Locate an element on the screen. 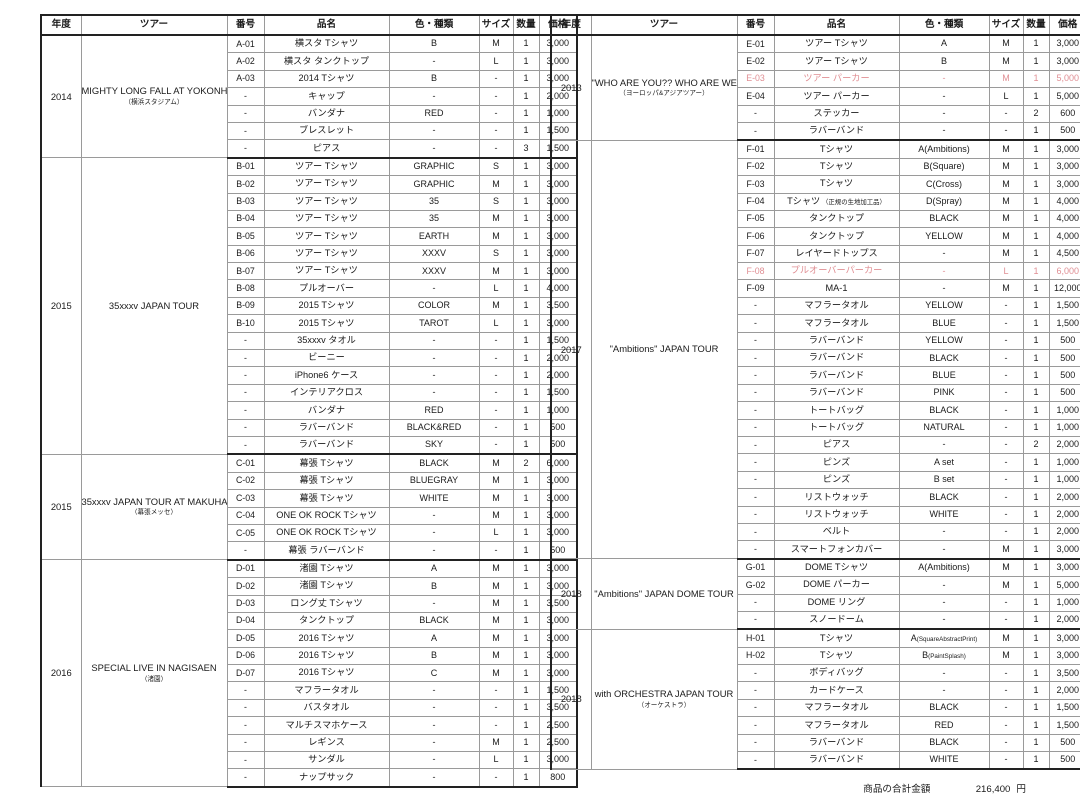 The width and height of the screenshot is (1080, 795). row-price: 4,000 is located at coordinates (1064, 236).